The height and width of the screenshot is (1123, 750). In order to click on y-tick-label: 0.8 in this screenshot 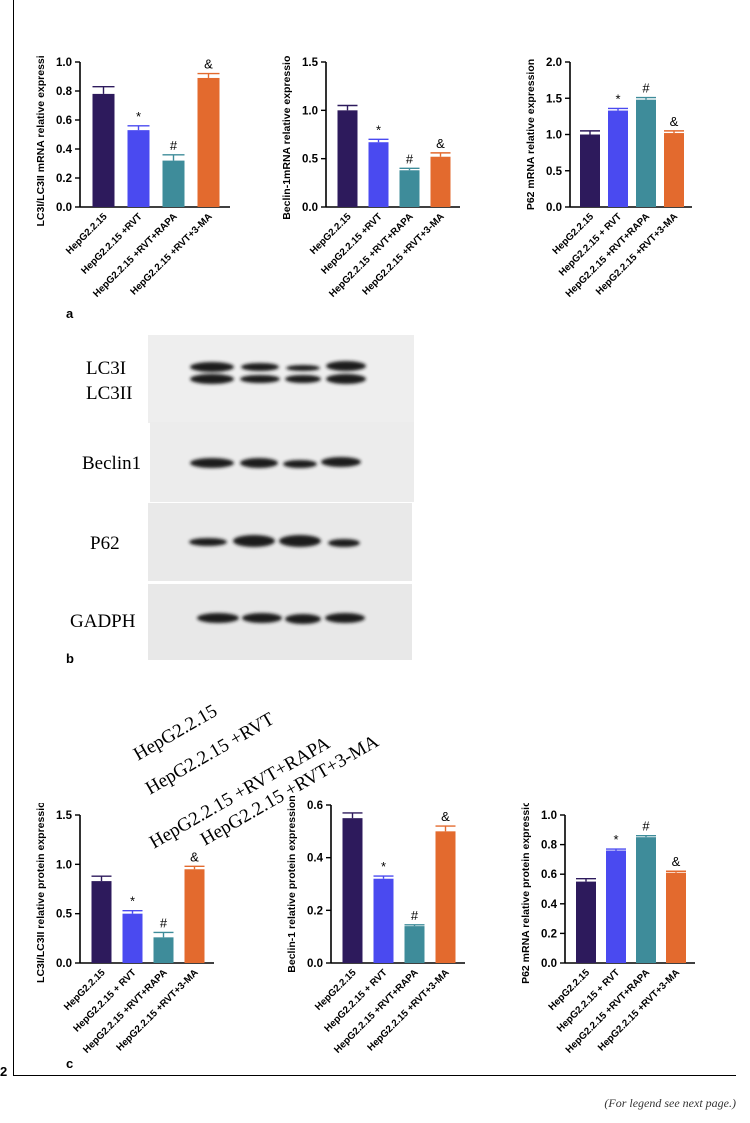, I will do `click(64, 92)`.